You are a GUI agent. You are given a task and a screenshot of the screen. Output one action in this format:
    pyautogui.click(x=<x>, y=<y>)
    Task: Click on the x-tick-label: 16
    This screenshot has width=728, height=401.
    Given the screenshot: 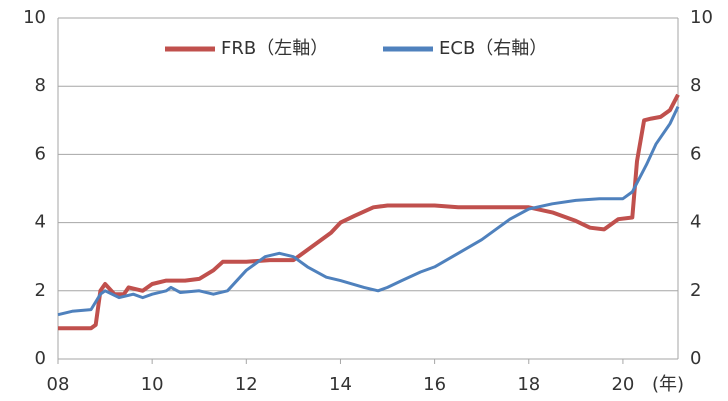 What is the action you would take?
    pyautogui.click(x=434, y=384)
    